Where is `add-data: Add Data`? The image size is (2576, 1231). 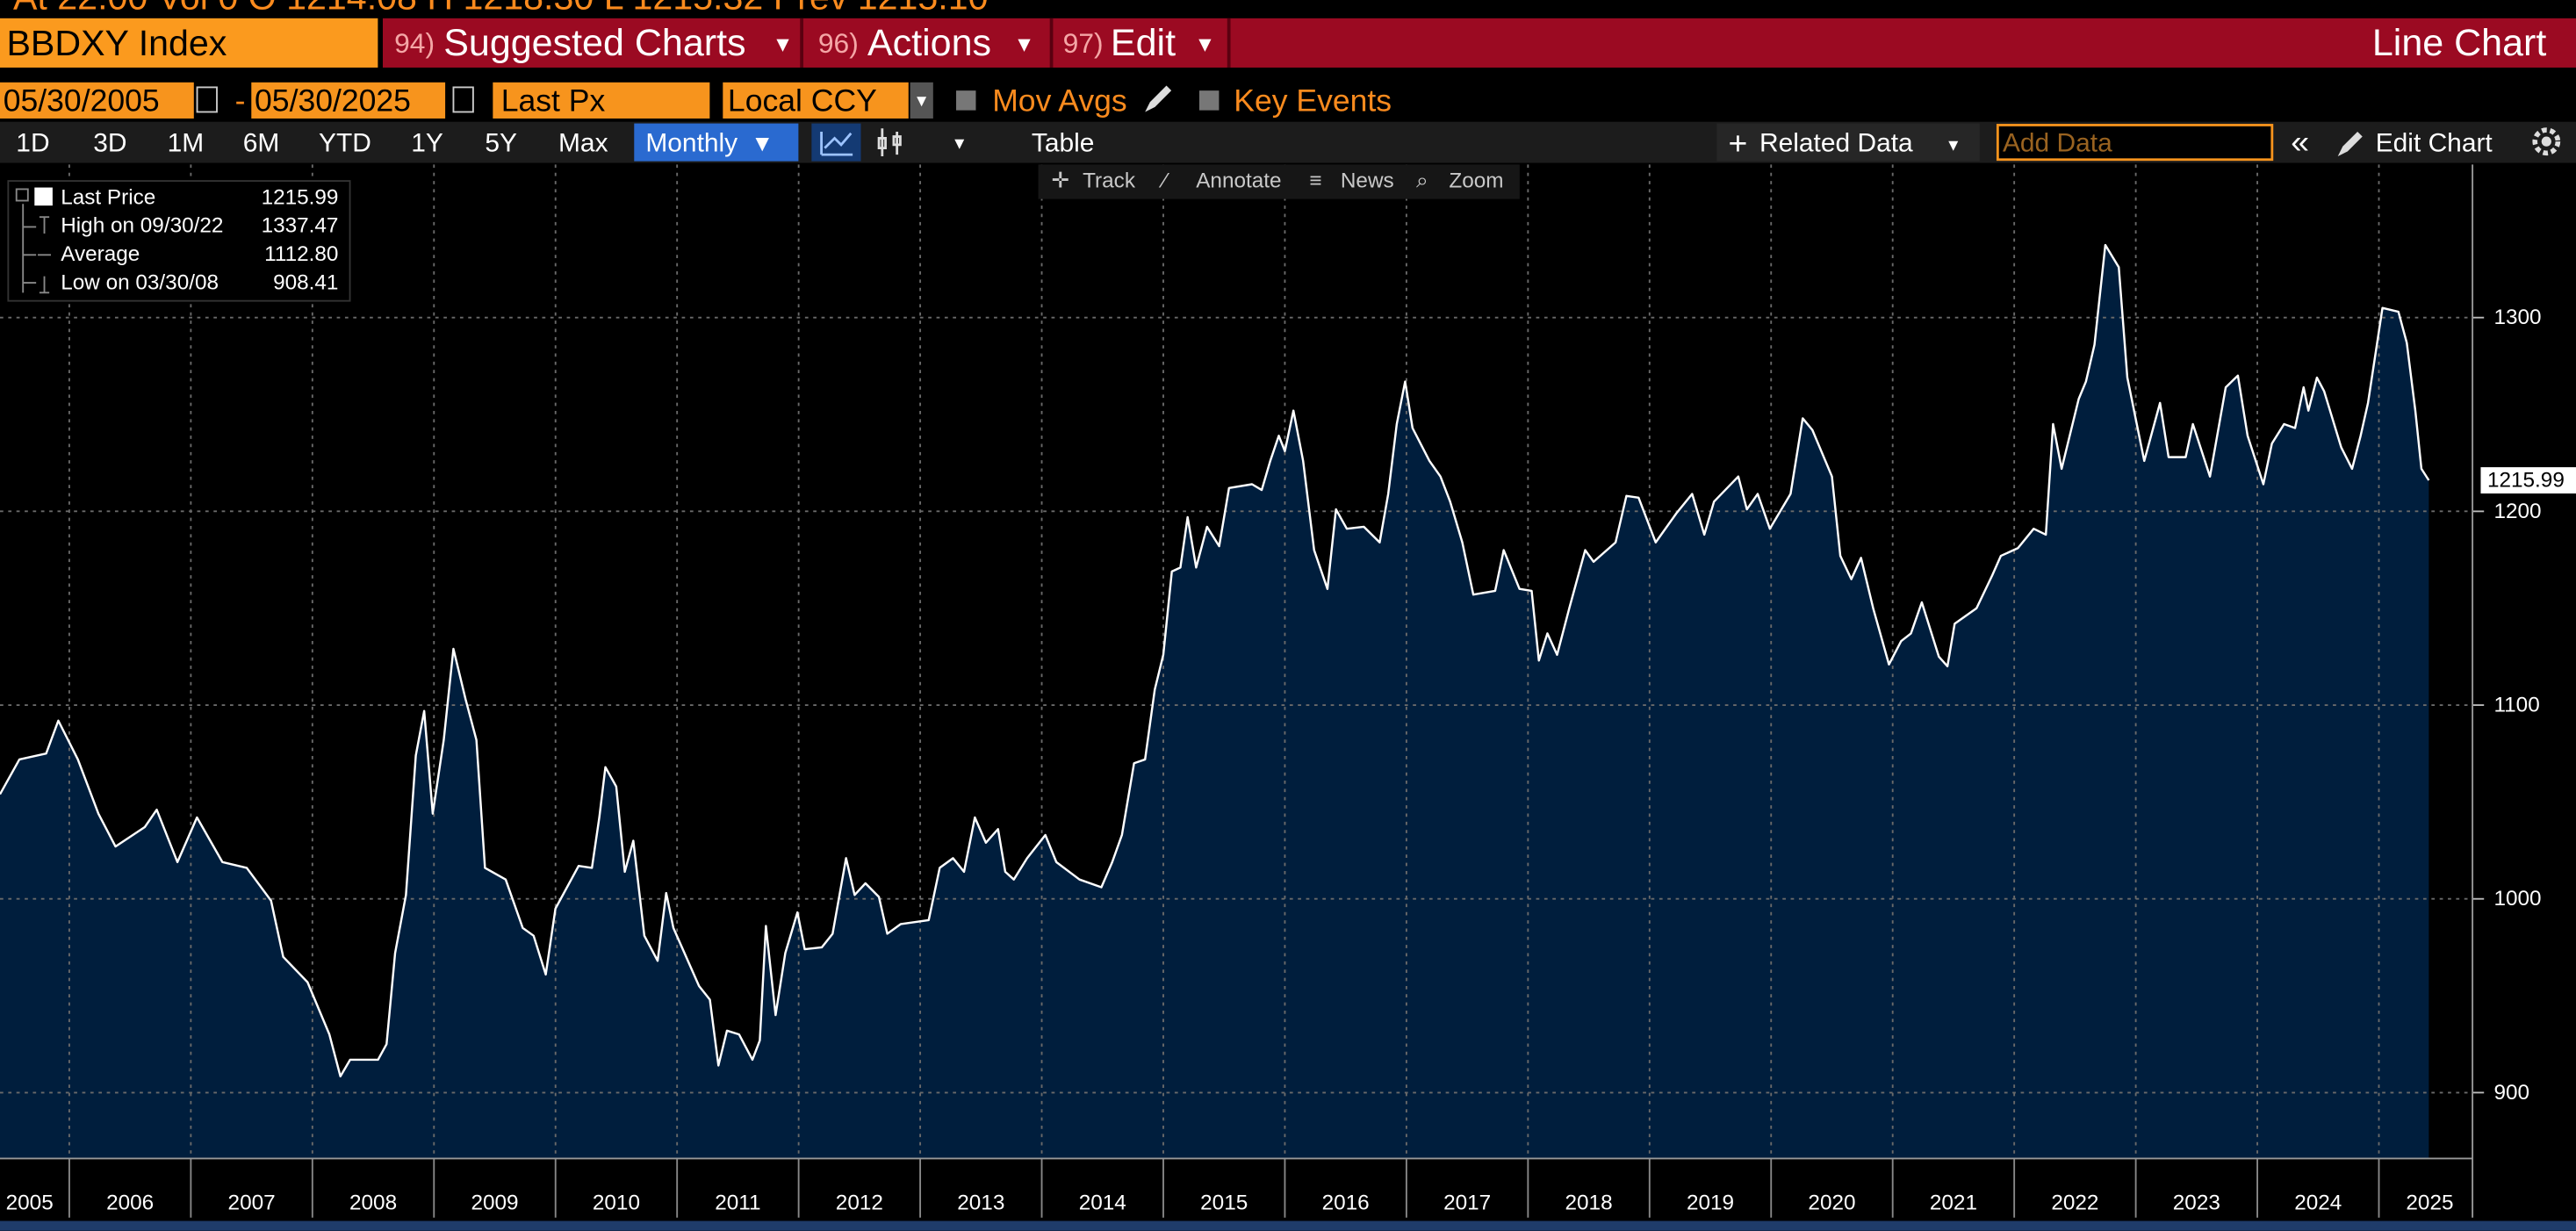 add-data: Add Data is located at coordinates (2057, 143).